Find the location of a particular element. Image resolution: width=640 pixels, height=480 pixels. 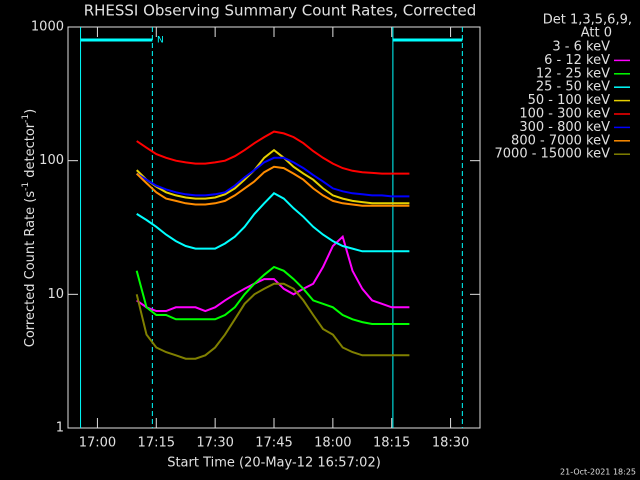

x-tick-label: 18:15 is located at coordinates (391, 443).